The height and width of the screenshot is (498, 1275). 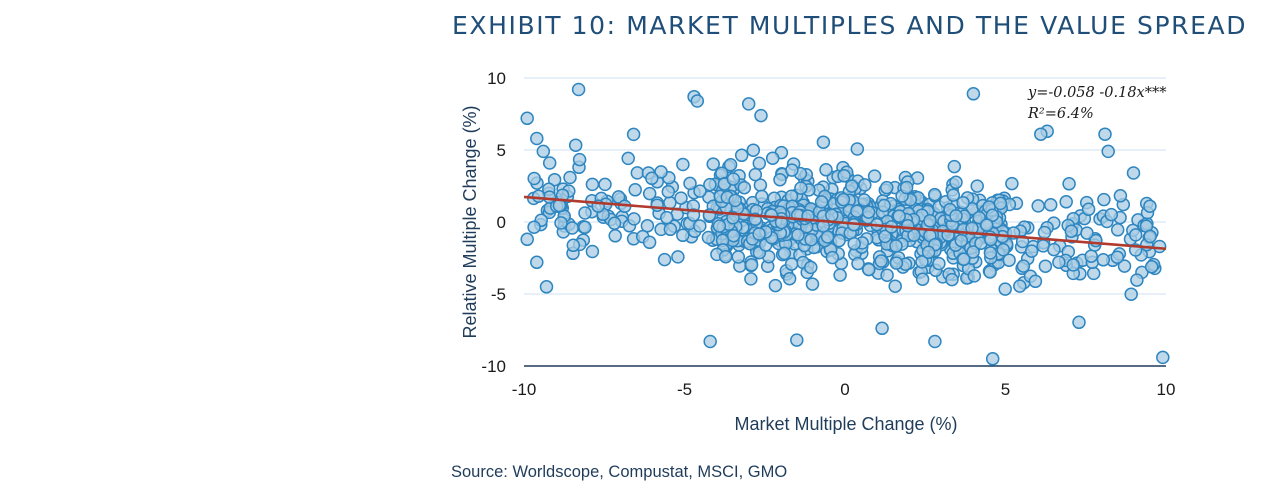 What do you see at coordinates (470, 221) in the screenshot?
I see `y-axis-label: Relative Multiple Change (%)` at bounding box center [470, 221].